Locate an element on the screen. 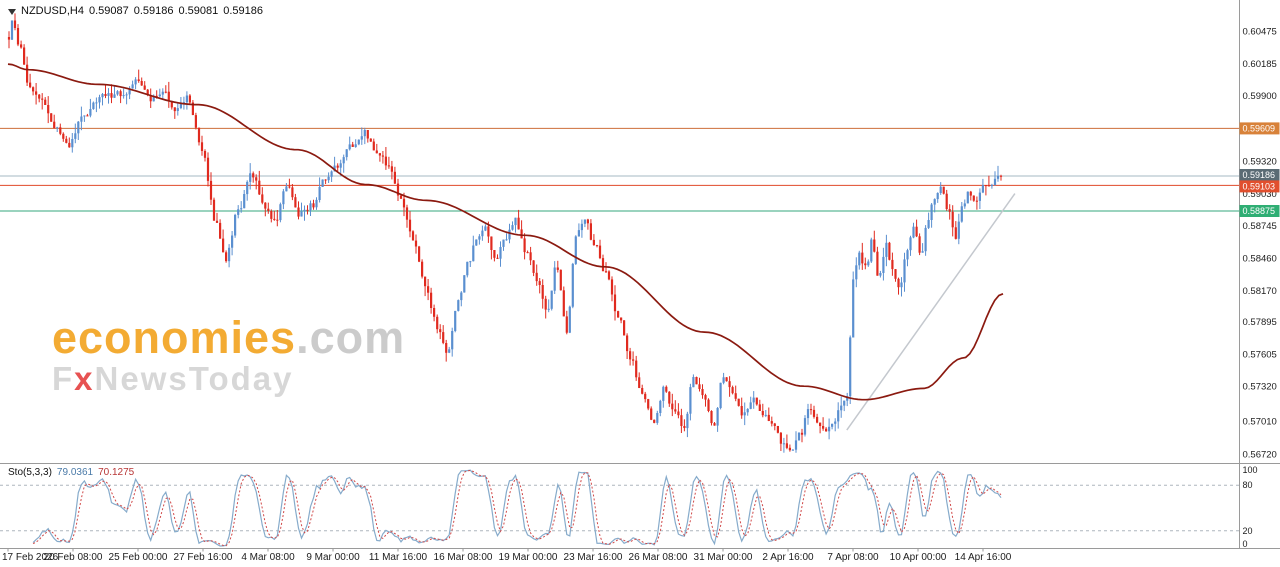 This screenshot has width=1280, height=567. x-axis-label: 16 Mar 08:00 is located at coordinates (463, 557).